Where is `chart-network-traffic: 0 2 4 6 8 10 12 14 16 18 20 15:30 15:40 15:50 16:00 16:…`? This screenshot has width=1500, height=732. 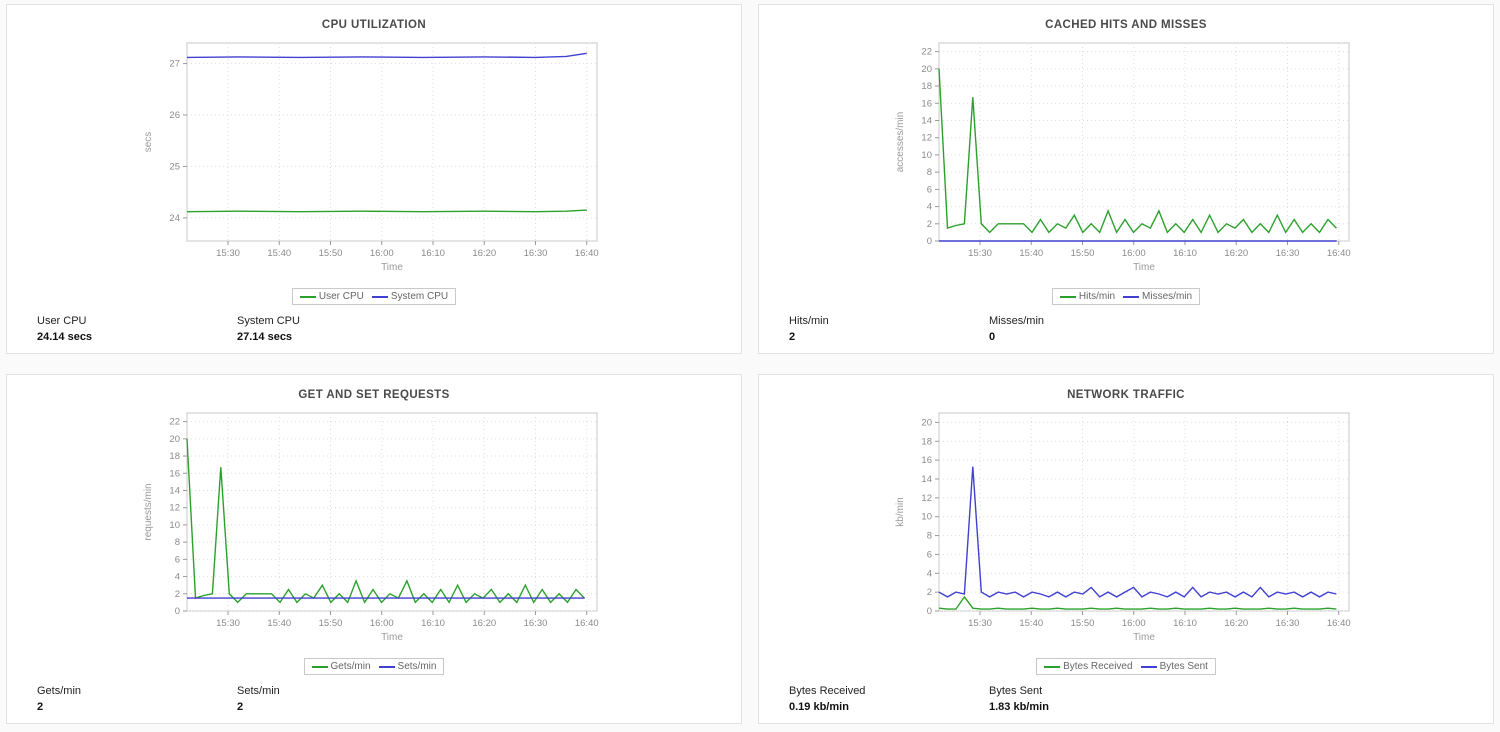
chart-network-traffic: 0 2 4 6 8 10 12 14 16 18 20 15:30 15:40 15:50 16:00 16:… is located at coordinates (1126, 529).